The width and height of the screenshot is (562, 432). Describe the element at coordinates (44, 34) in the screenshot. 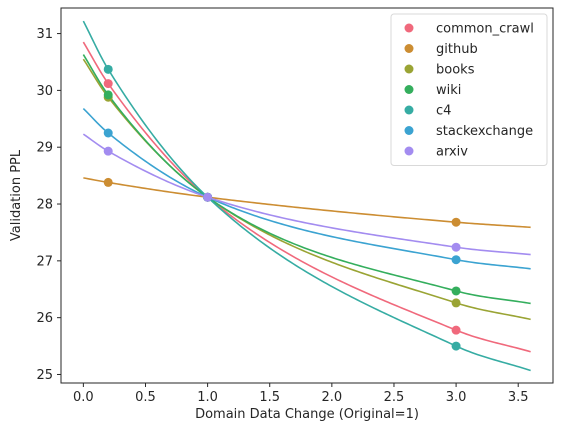

I see `y-tick-label: 31` at that location.